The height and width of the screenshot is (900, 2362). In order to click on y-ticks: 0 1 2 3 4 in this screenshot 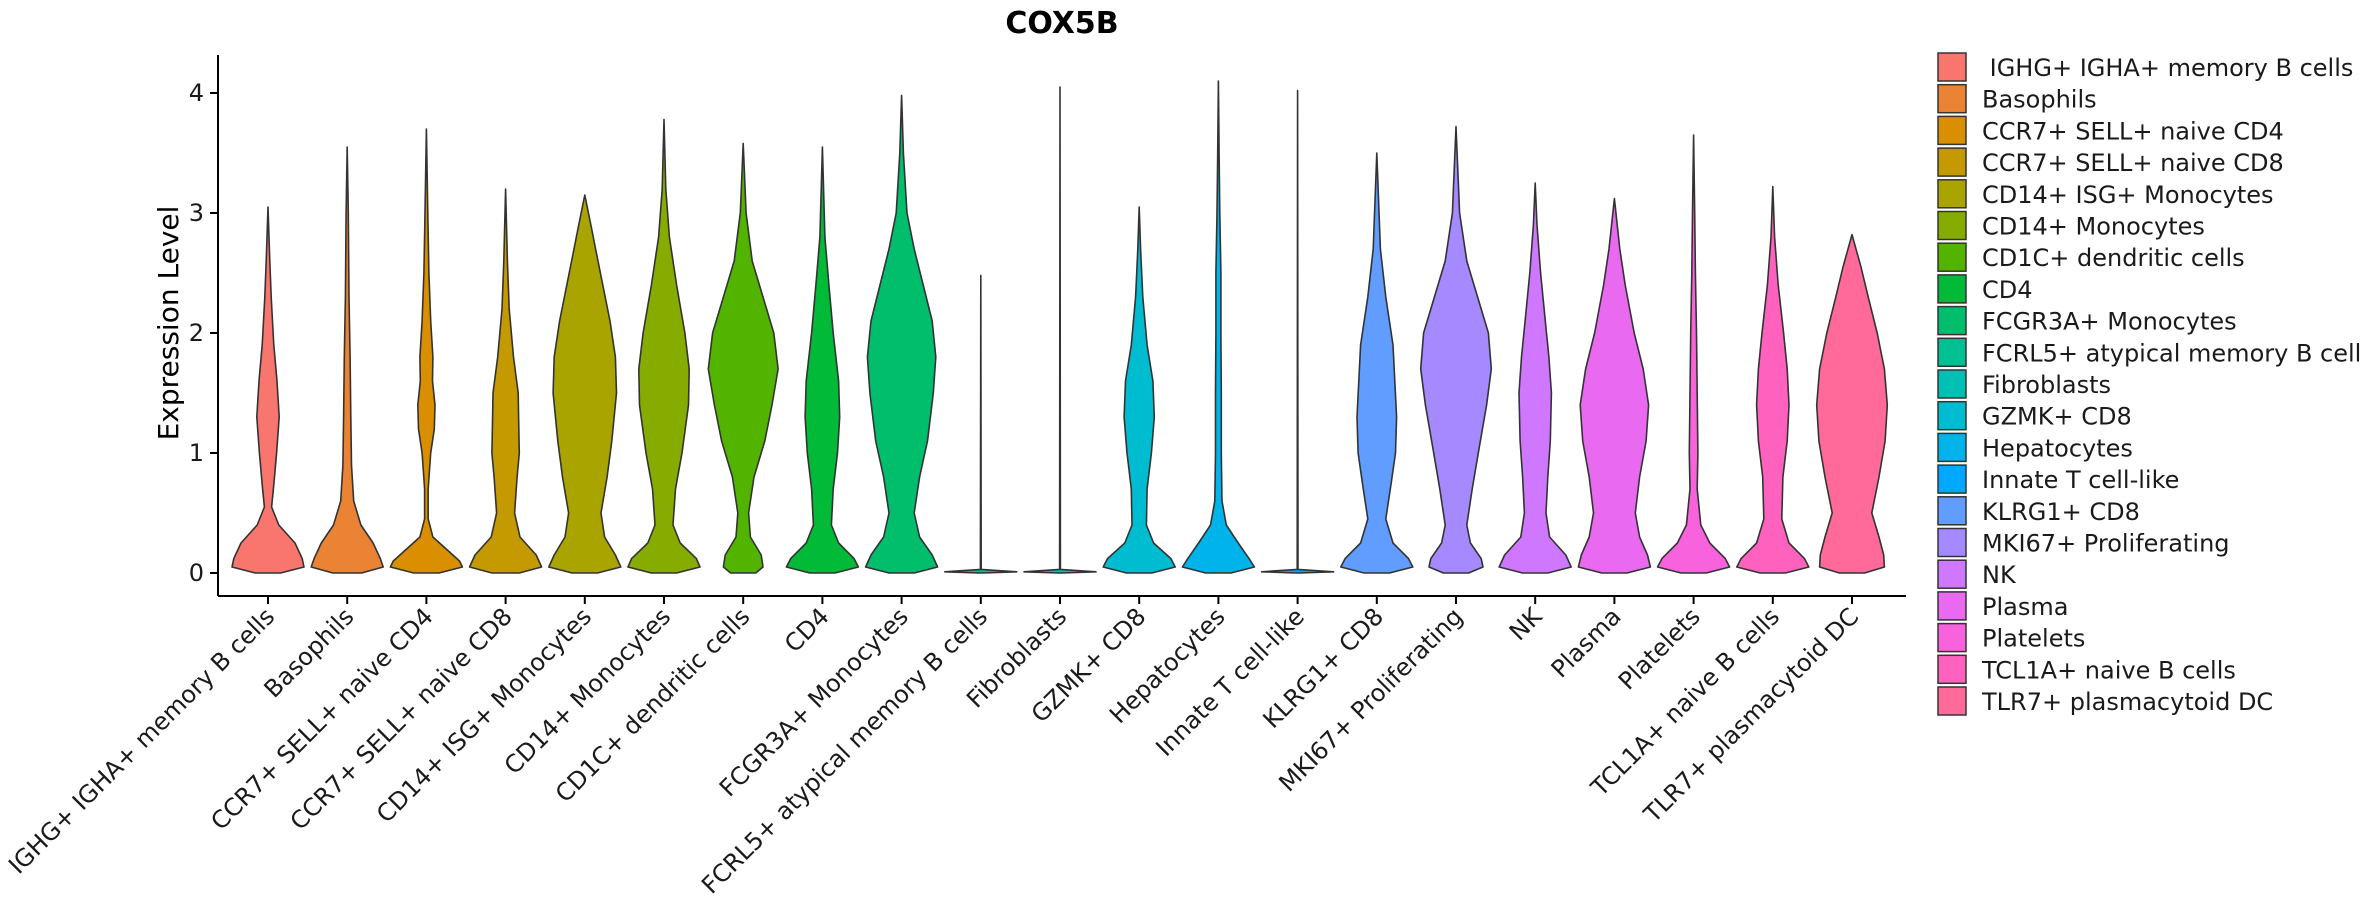, I will do `click(203, 333)`.